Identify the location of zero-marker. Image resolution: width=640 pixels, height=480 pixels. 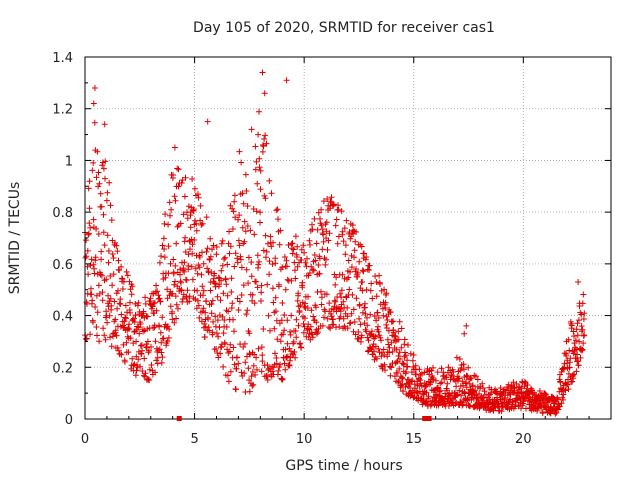
(425, 418).